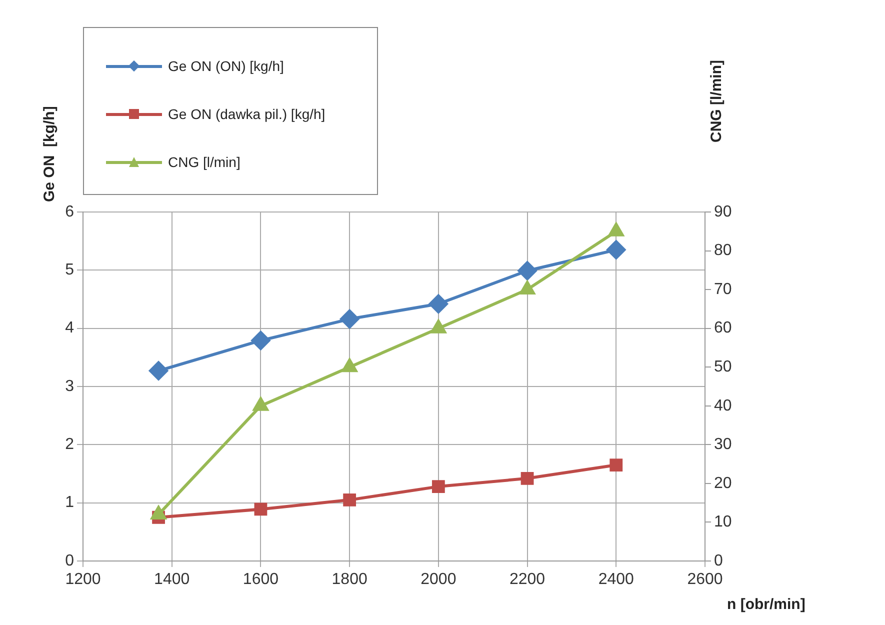 This screenshot has height=625, width=885. Describe the element at coordinates (69, 328) in the screenshot. I see `y-tick-label: 4` at that location.